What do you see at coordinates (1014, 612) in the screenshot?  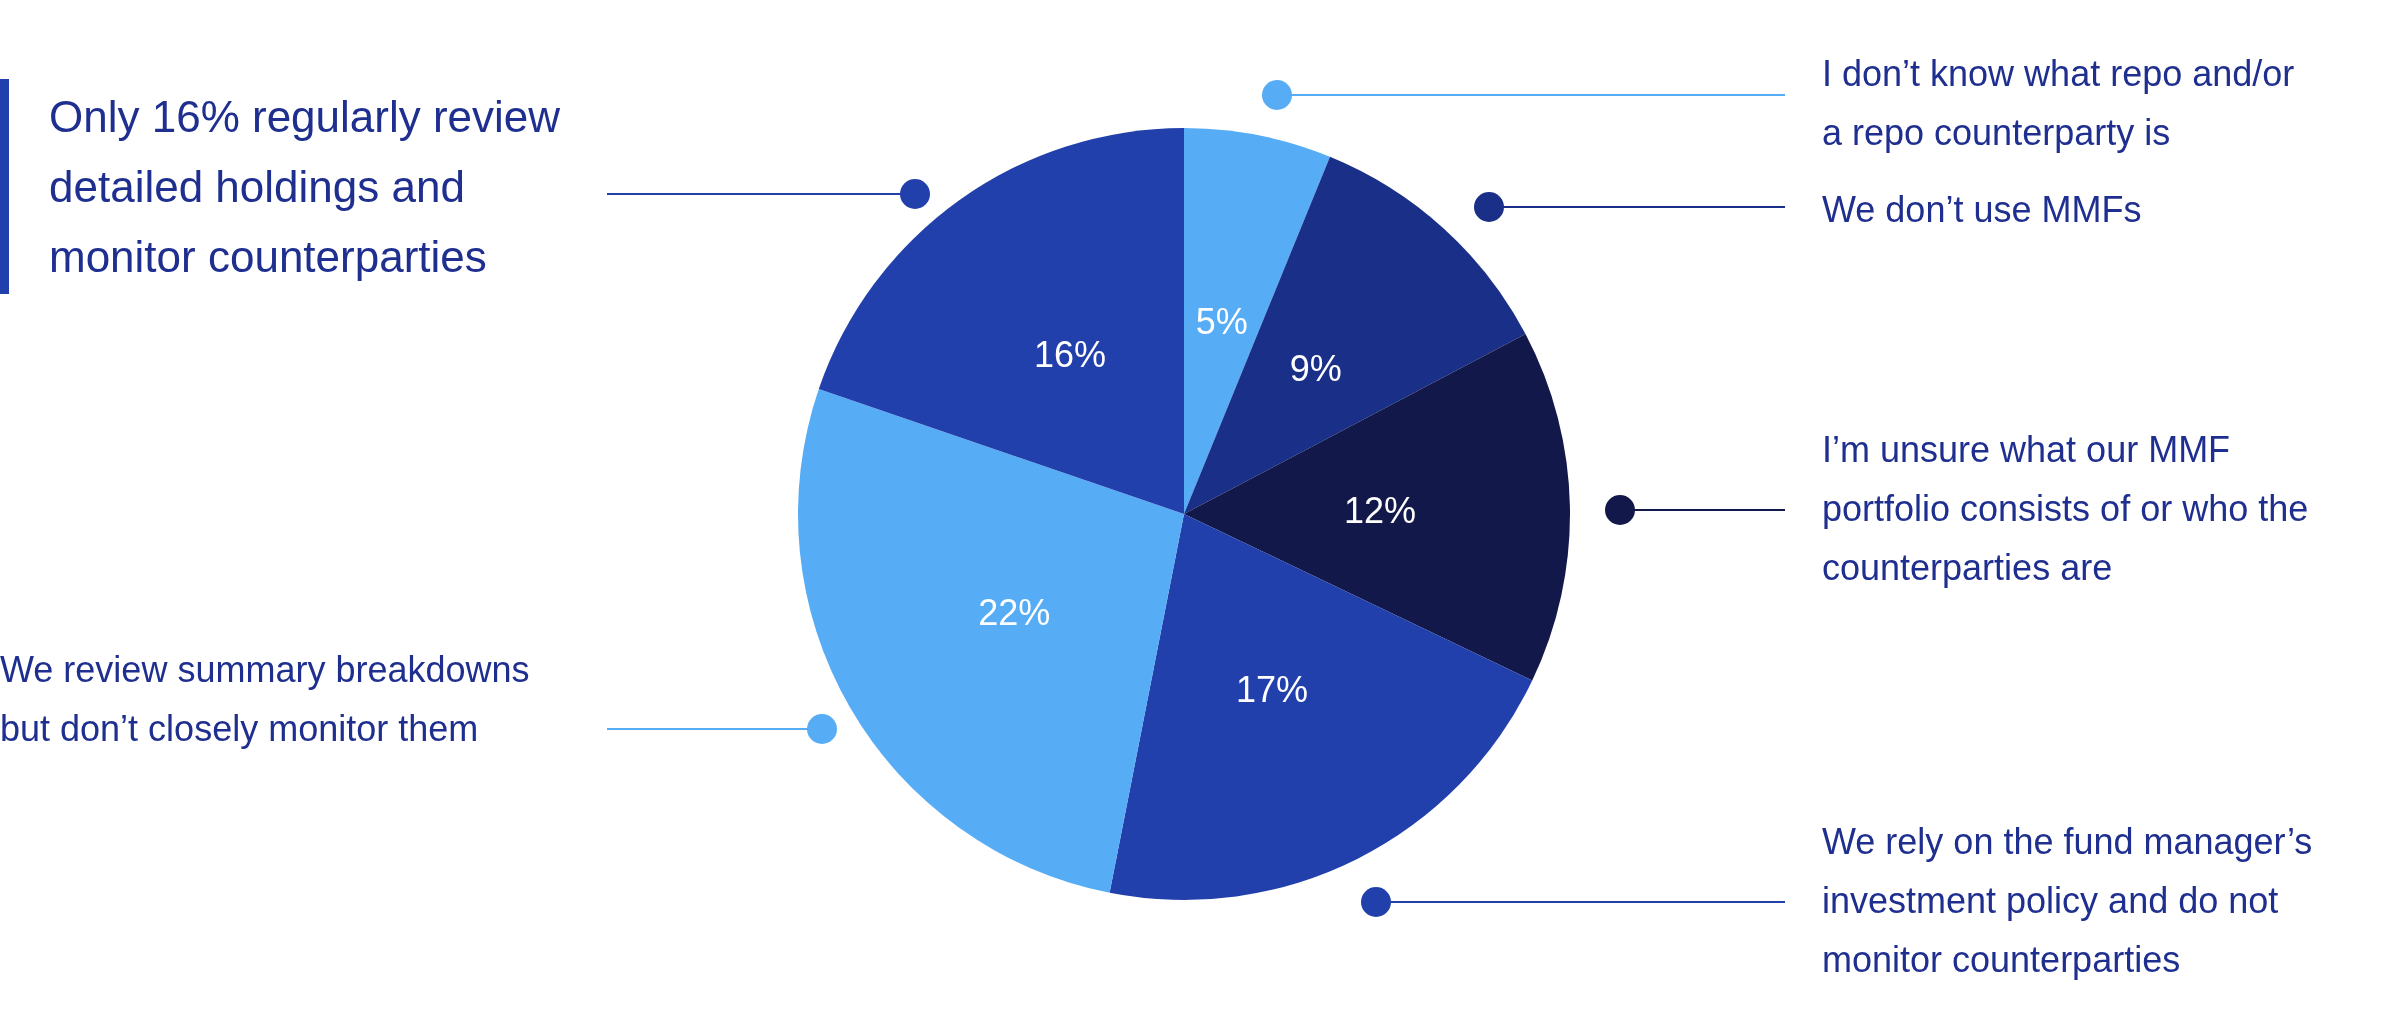 I see `data-label: 22%` at bounding box center [1014, 612].